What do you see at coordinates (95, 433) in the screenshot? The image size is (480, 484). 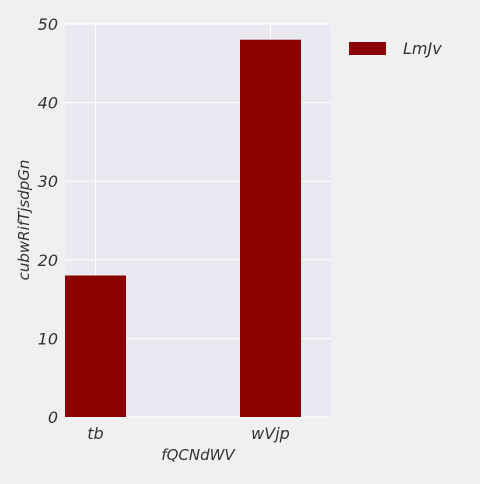 I see `x-tick-label: tb` at bounding box center [95, 433].